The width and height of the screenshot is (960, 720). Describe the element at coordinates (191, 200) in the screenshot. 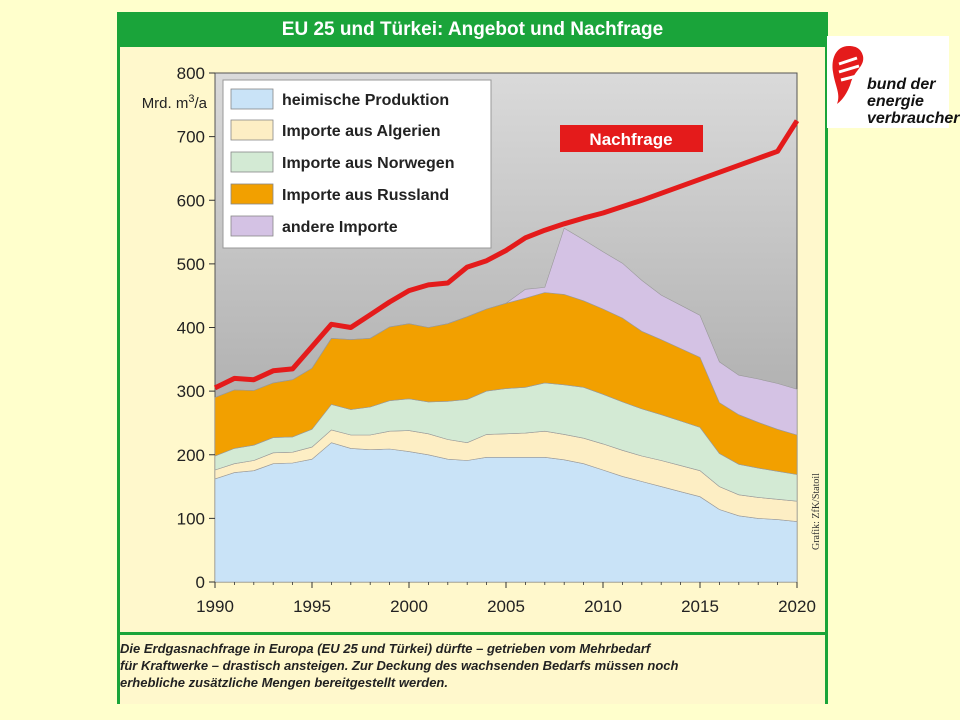

I see `y-tick-label: 600` at that location.